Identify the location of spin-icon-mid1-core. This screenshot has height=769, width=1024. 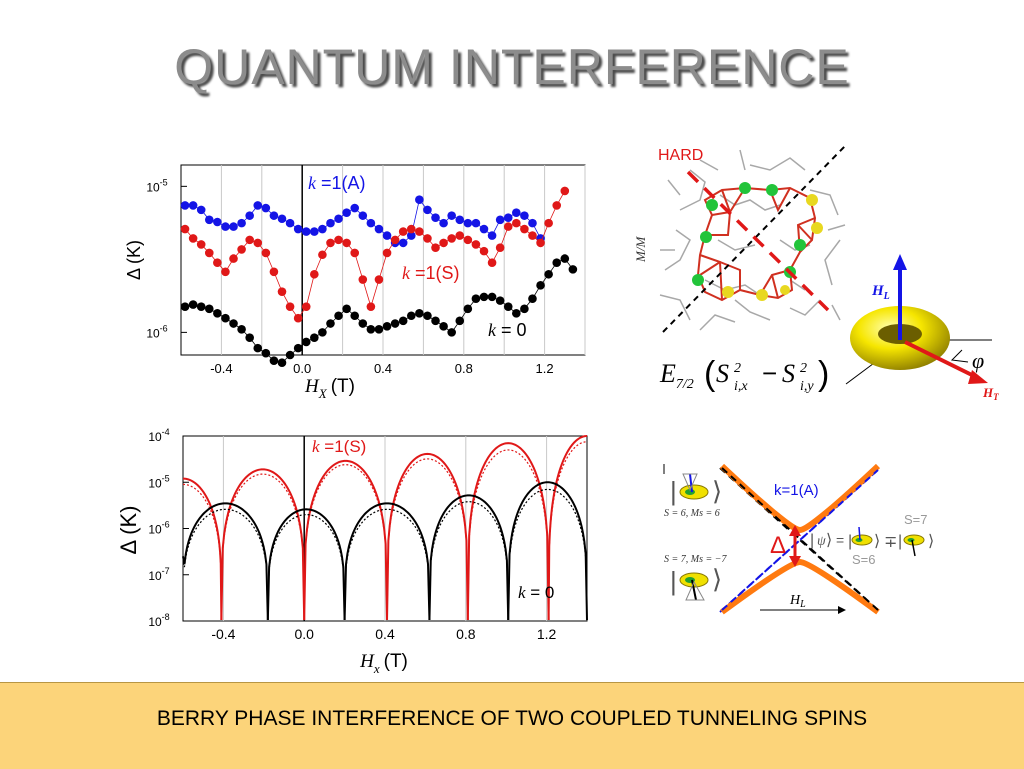
(859, 540).